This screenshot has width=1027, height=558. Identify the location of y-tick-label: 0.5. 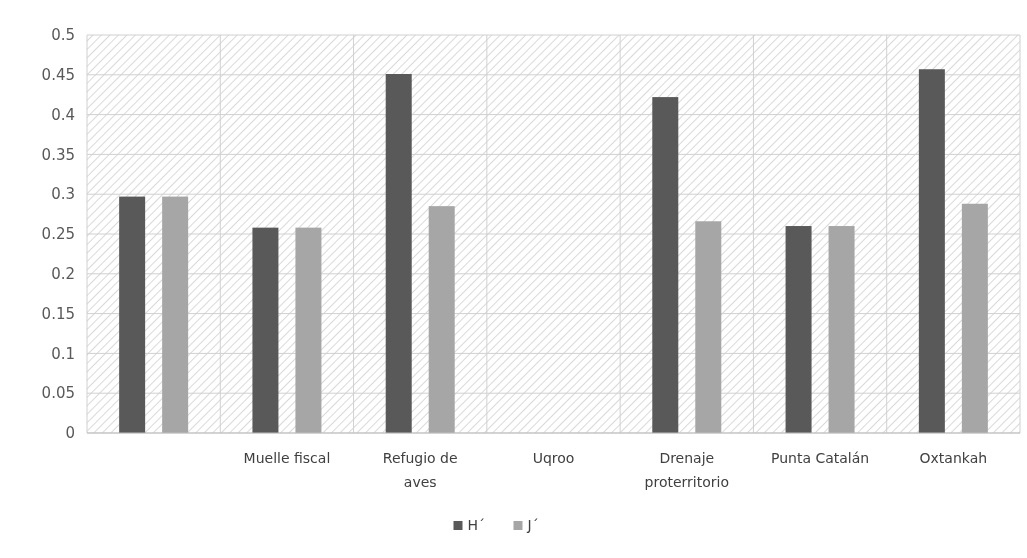
(63, 35).